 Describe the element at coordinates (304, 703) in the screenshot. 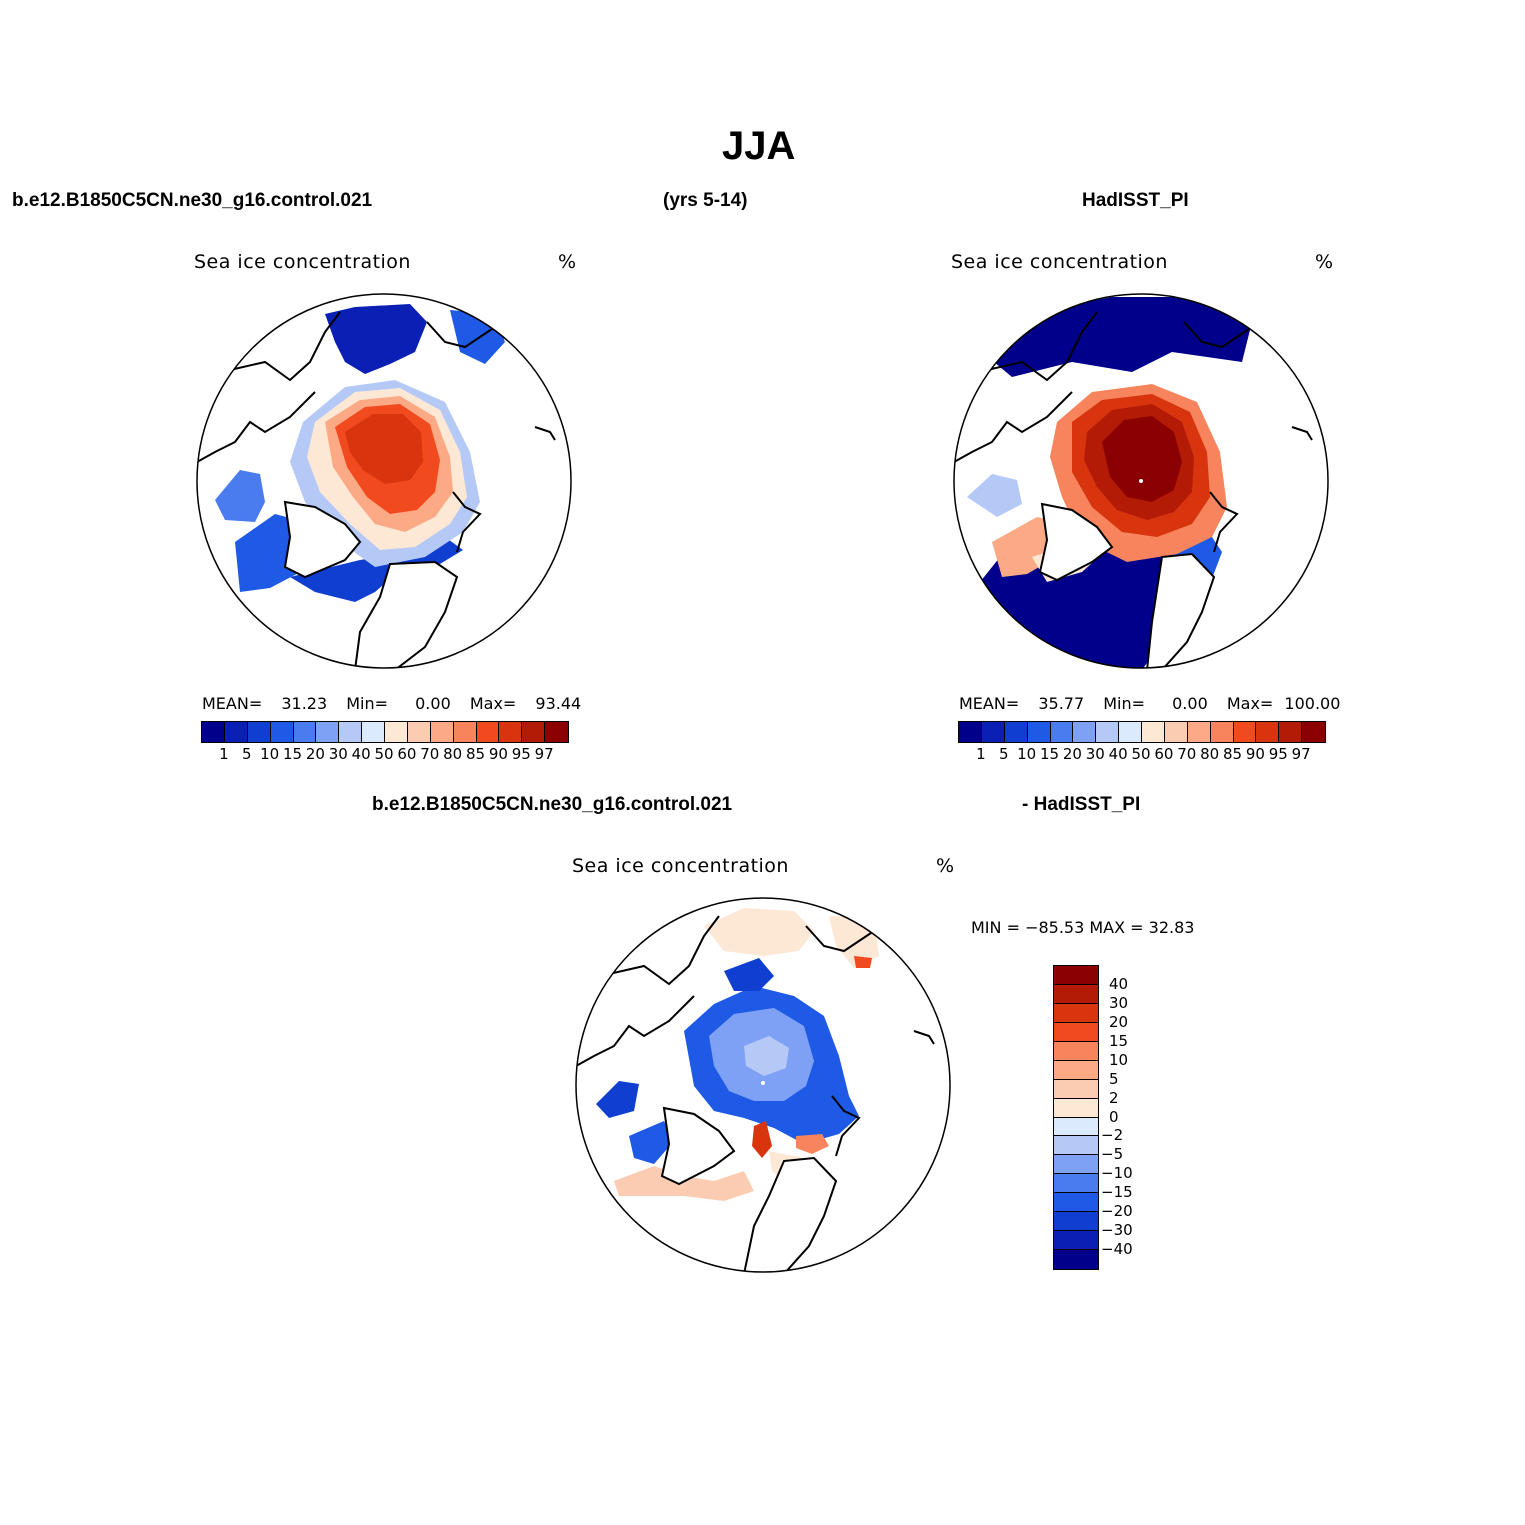

I see `model-mean-value: 31.23` at that location.